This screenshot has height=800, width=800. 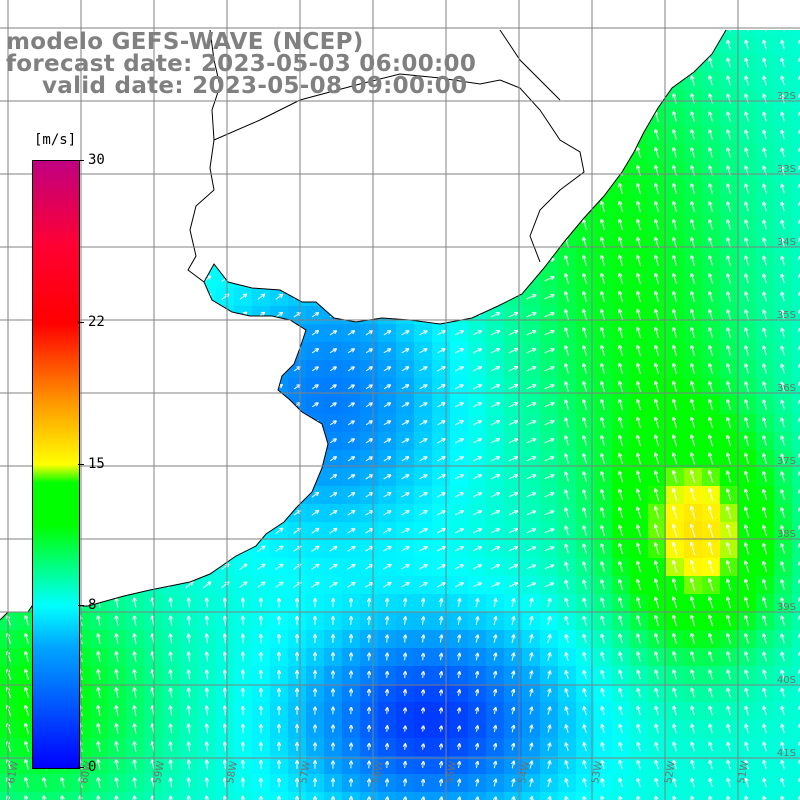 I want to click on colorbar-tick-label: 0, so click(x=92, y=767).